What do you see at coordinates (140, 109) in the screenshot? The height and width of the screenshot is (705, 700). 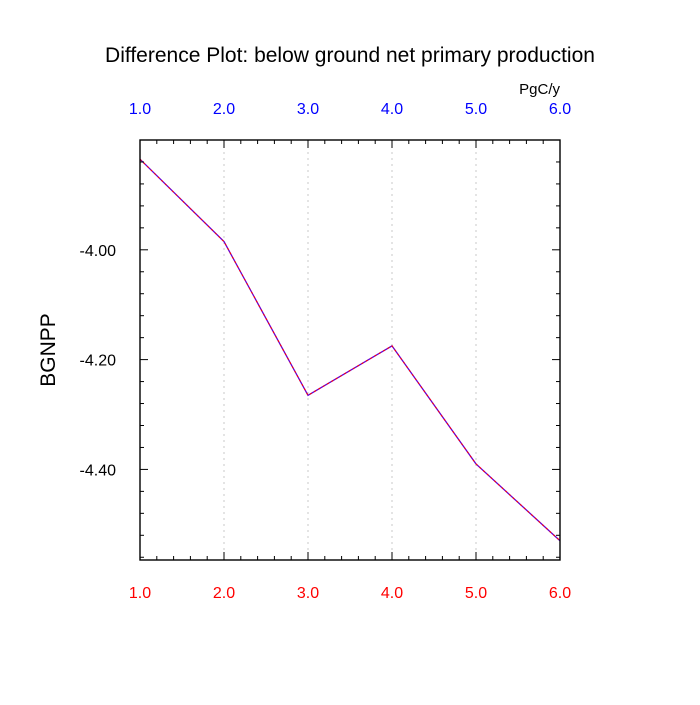 I see `x-tick-label-top: 1.0` at bounding box center [140, 109].